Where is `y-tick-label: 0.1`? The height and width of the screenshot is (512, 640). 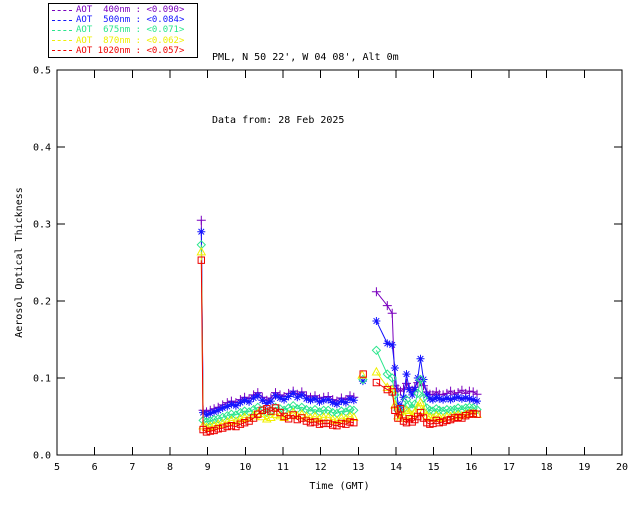 y-tick-label: 0.1 is located at coordinates (42, 379).